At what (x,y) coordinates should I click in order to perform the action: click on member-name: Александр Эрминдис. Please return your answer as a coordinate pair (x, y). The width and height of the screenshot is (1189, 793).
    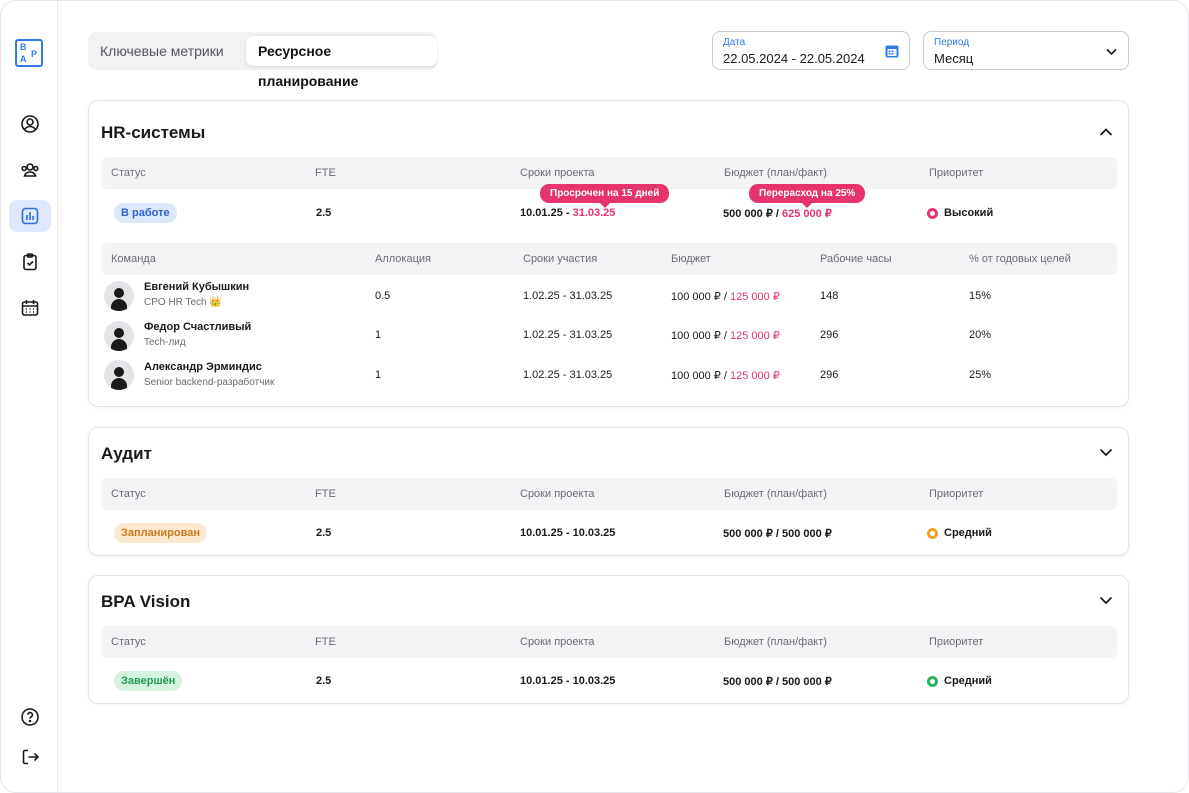
    Looking at the image, I should click on (203, 367).